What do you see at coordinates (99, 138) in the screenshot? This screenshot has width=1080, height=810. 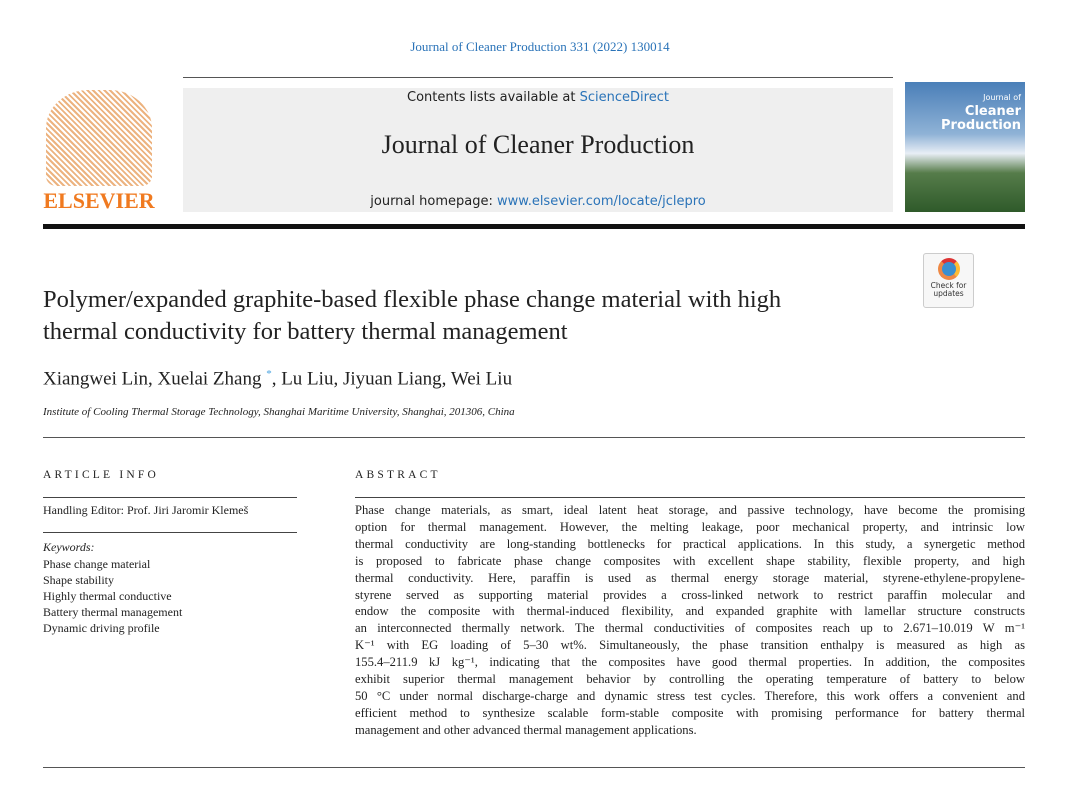 I see `tree-logo-icon` at bounding box center [99, 138].